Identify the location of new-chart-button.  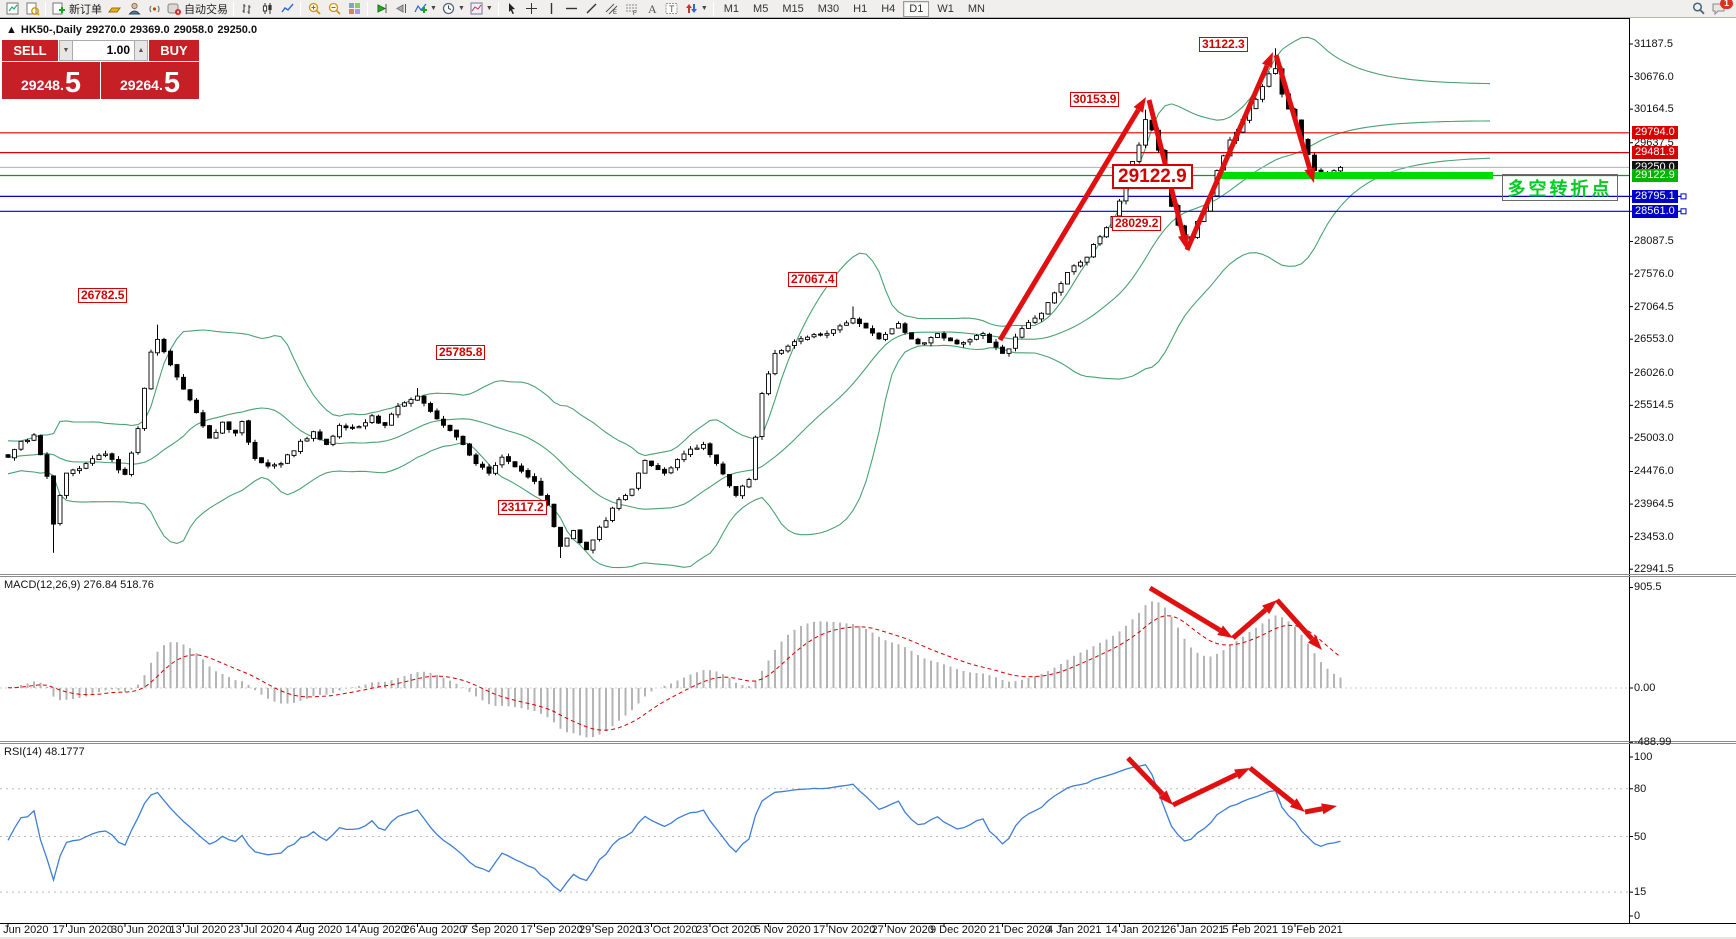
(12, 9).